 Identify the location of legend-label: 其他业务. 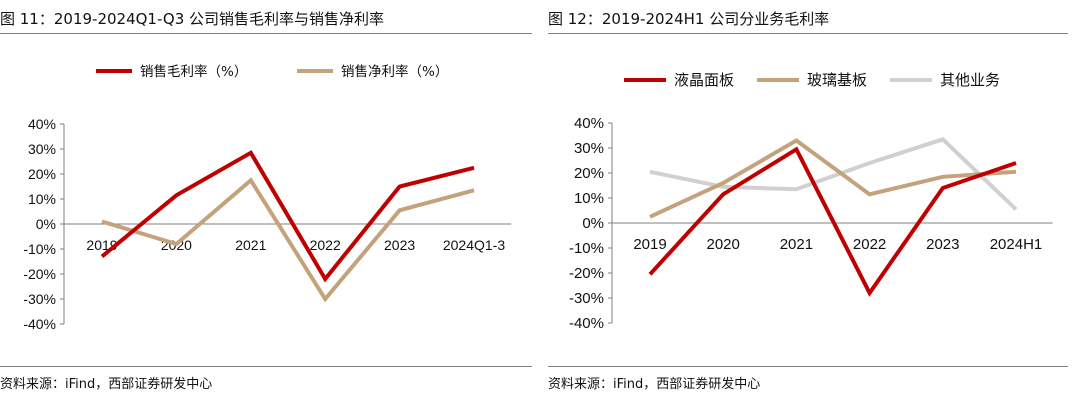
(970, 80).